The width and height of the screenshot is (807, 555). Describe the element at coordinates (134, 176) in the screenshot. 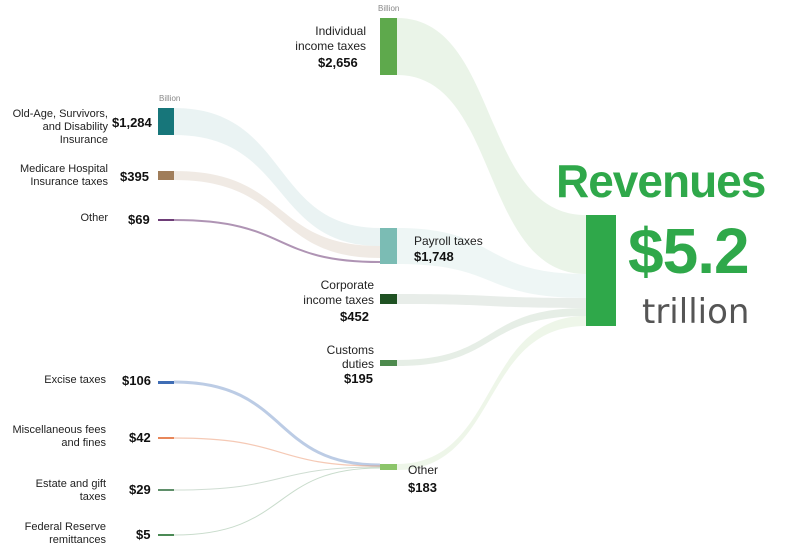

I see `source-value-medicare: $395` at that location.